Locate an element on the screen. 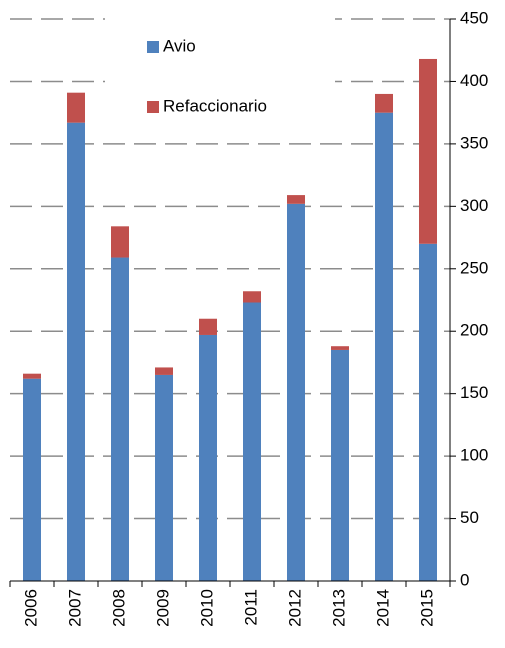  legend-label: Refaccionario is located at coordinates (215, 105).